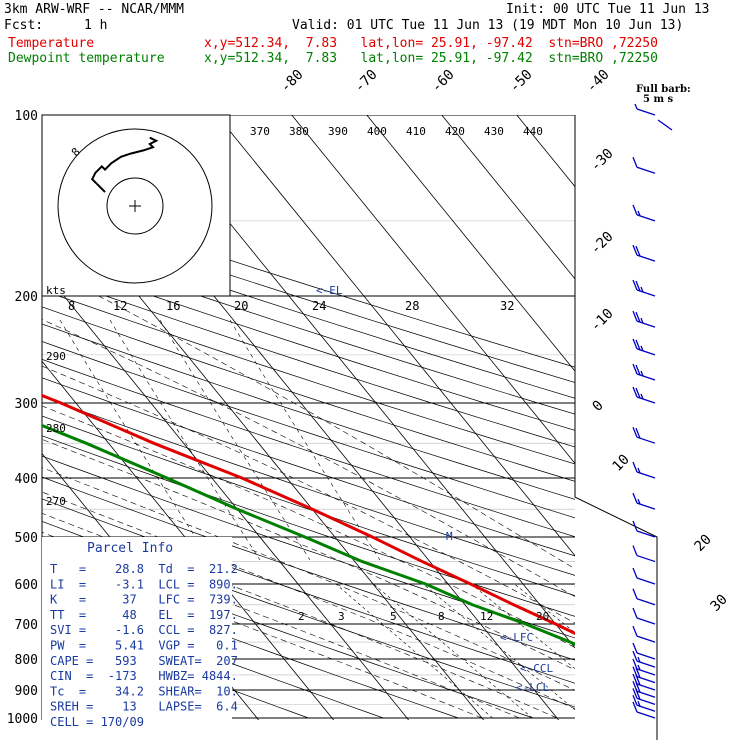 This screenshot has width=740, height=740. Describe the element at coordinates (26, 660) in the screenshot. I see `pressure-tick-label: 800` at that location.